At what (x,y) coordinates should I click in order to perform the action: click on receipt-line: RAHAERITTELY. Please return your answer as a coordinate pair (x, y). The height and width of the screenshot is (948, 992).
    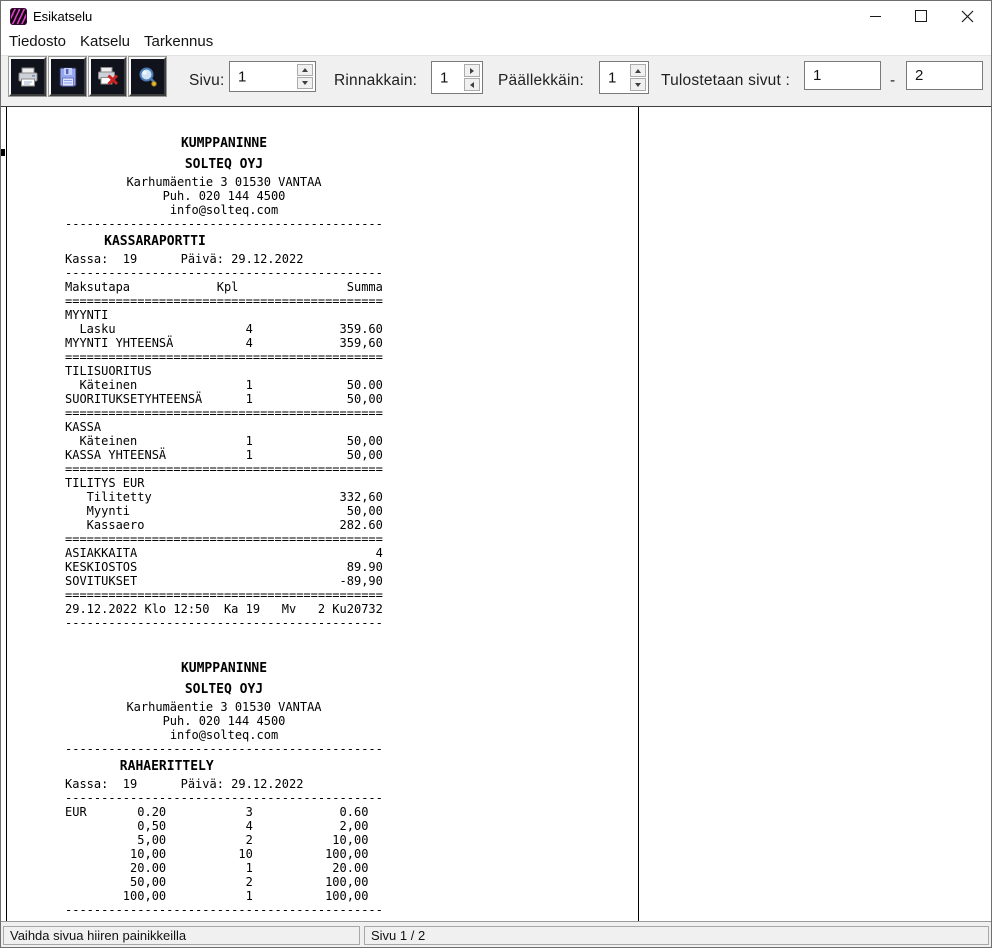
    Looking at the image, I should click on (139, 766).